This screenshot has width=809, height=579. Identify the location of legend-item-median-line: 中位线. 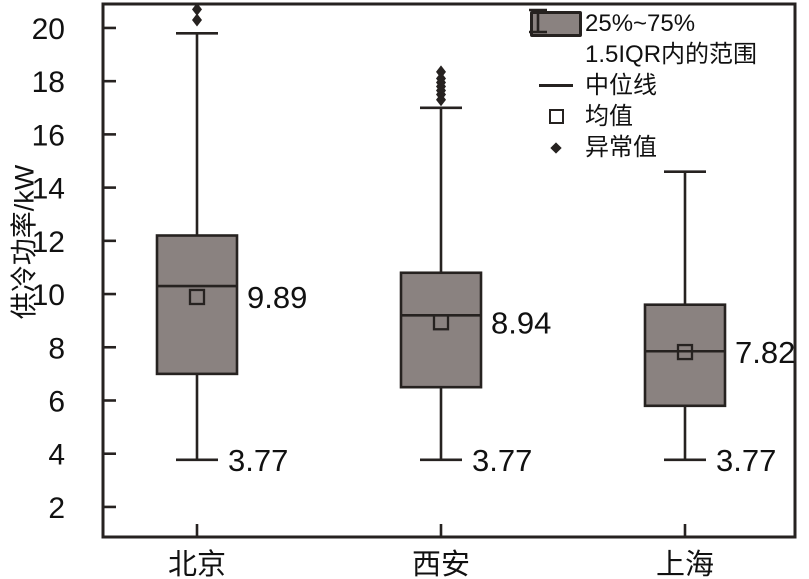
(642, 85).